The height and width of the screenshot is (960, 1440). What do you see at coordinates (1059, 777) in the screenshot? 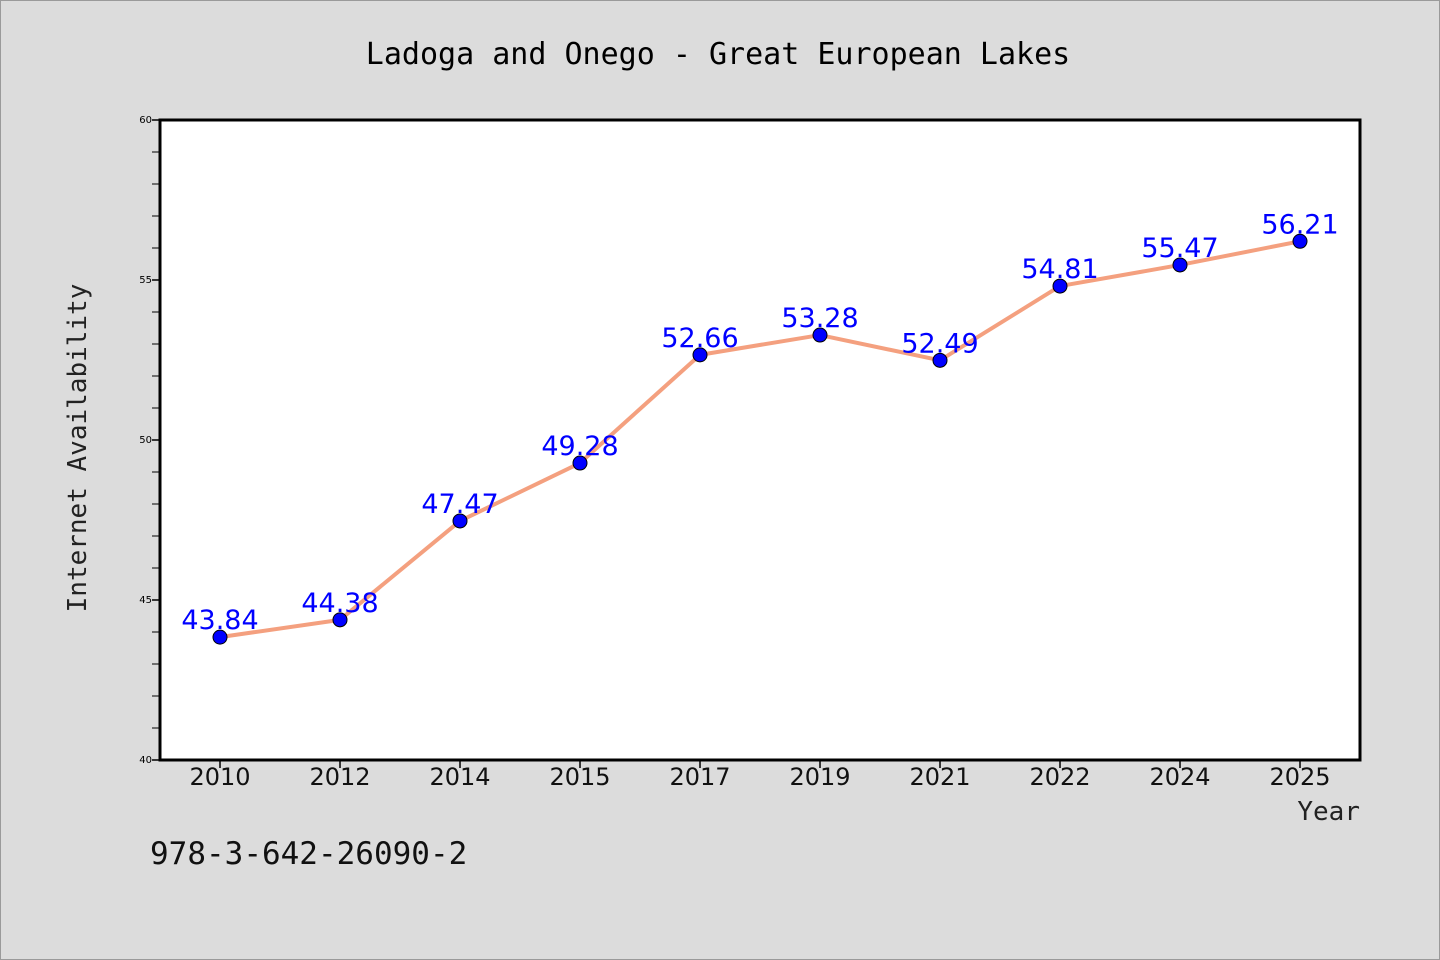
I see `x-tick-label: 2022` at bounding box center [1059, 777].